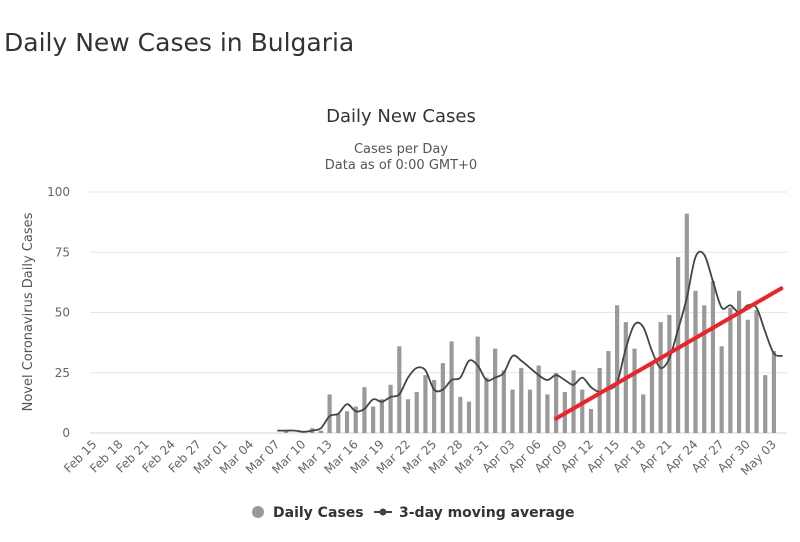  Describe the element at coordinates (28, 311) in the screenshot. I see `y-axis-title: Novel Coronavirus Daily Cases` at that location.